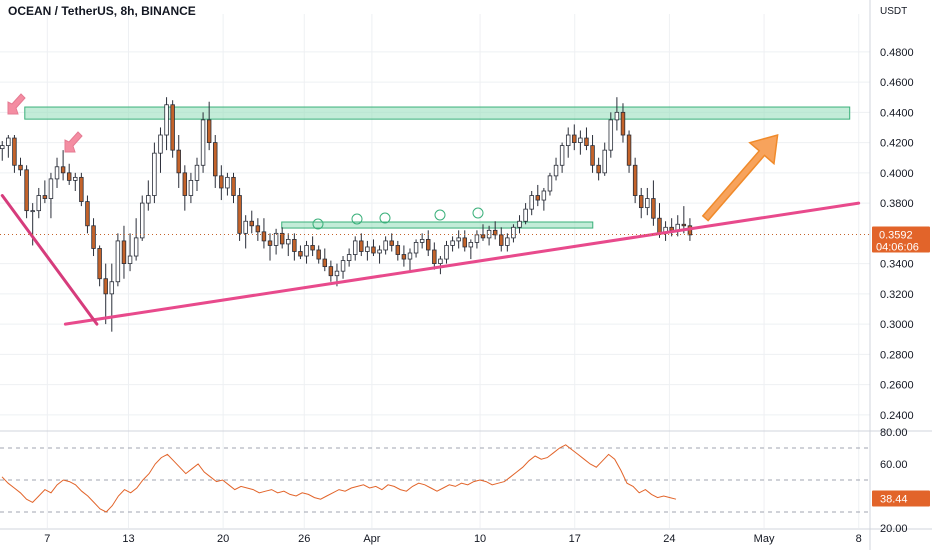  Describe the element at coordinates (901, 498) in the screenshot. I see `rsi-badge` at that location.